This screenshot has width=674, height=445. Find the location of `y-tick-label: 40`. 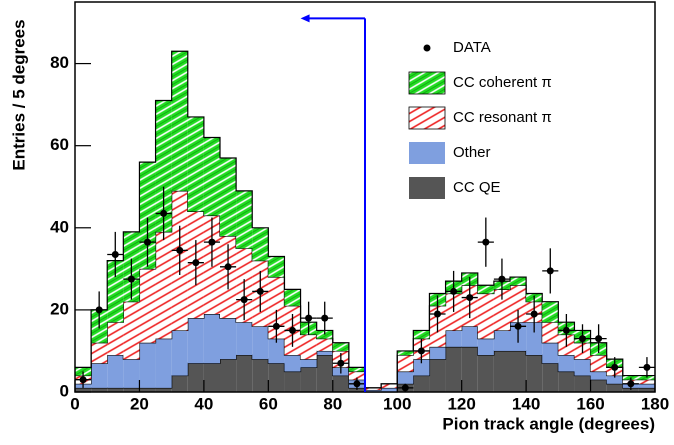

y-tick-label: 40 is located at coordinates (59, 226).